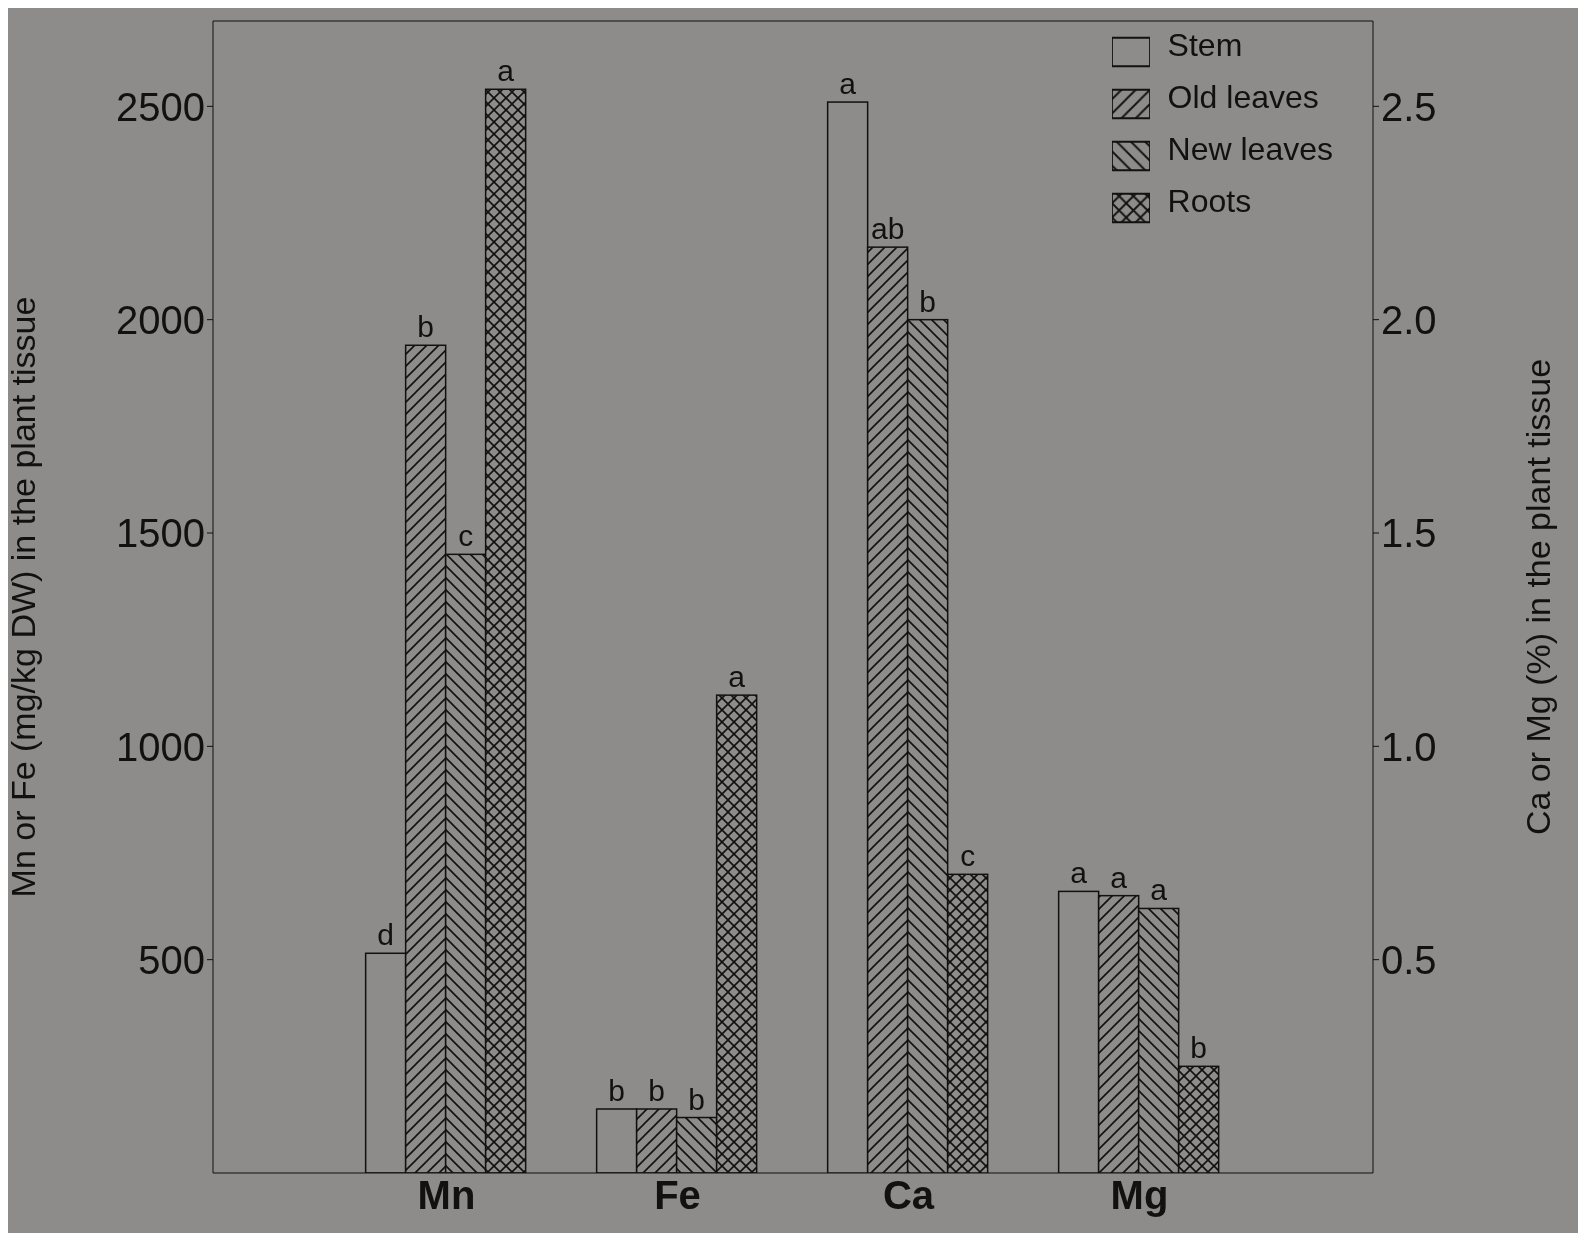 This screenshot has height=1241, width=1589. Describe the element at coordinates (677, 1195) in the screenshot. I see `x-tick-label: Fe` at that location.